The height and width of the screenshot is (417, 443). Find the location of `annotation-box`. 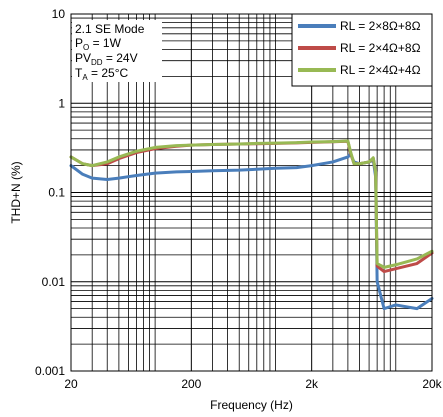

annotation-box is located at coordinates (117, 51).